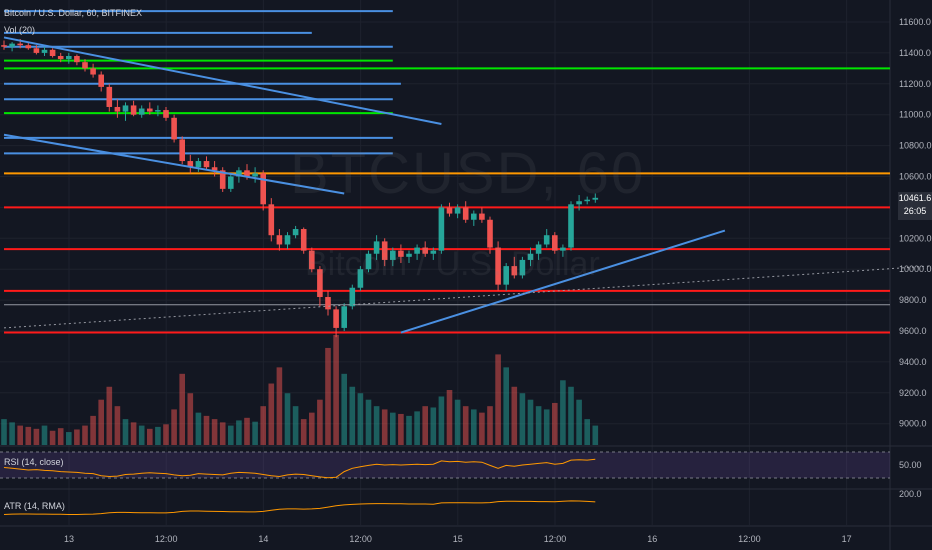  Describe the element at coordinates (263, 539) in the screenshot. I see `time-tick-label: 14` at that location.